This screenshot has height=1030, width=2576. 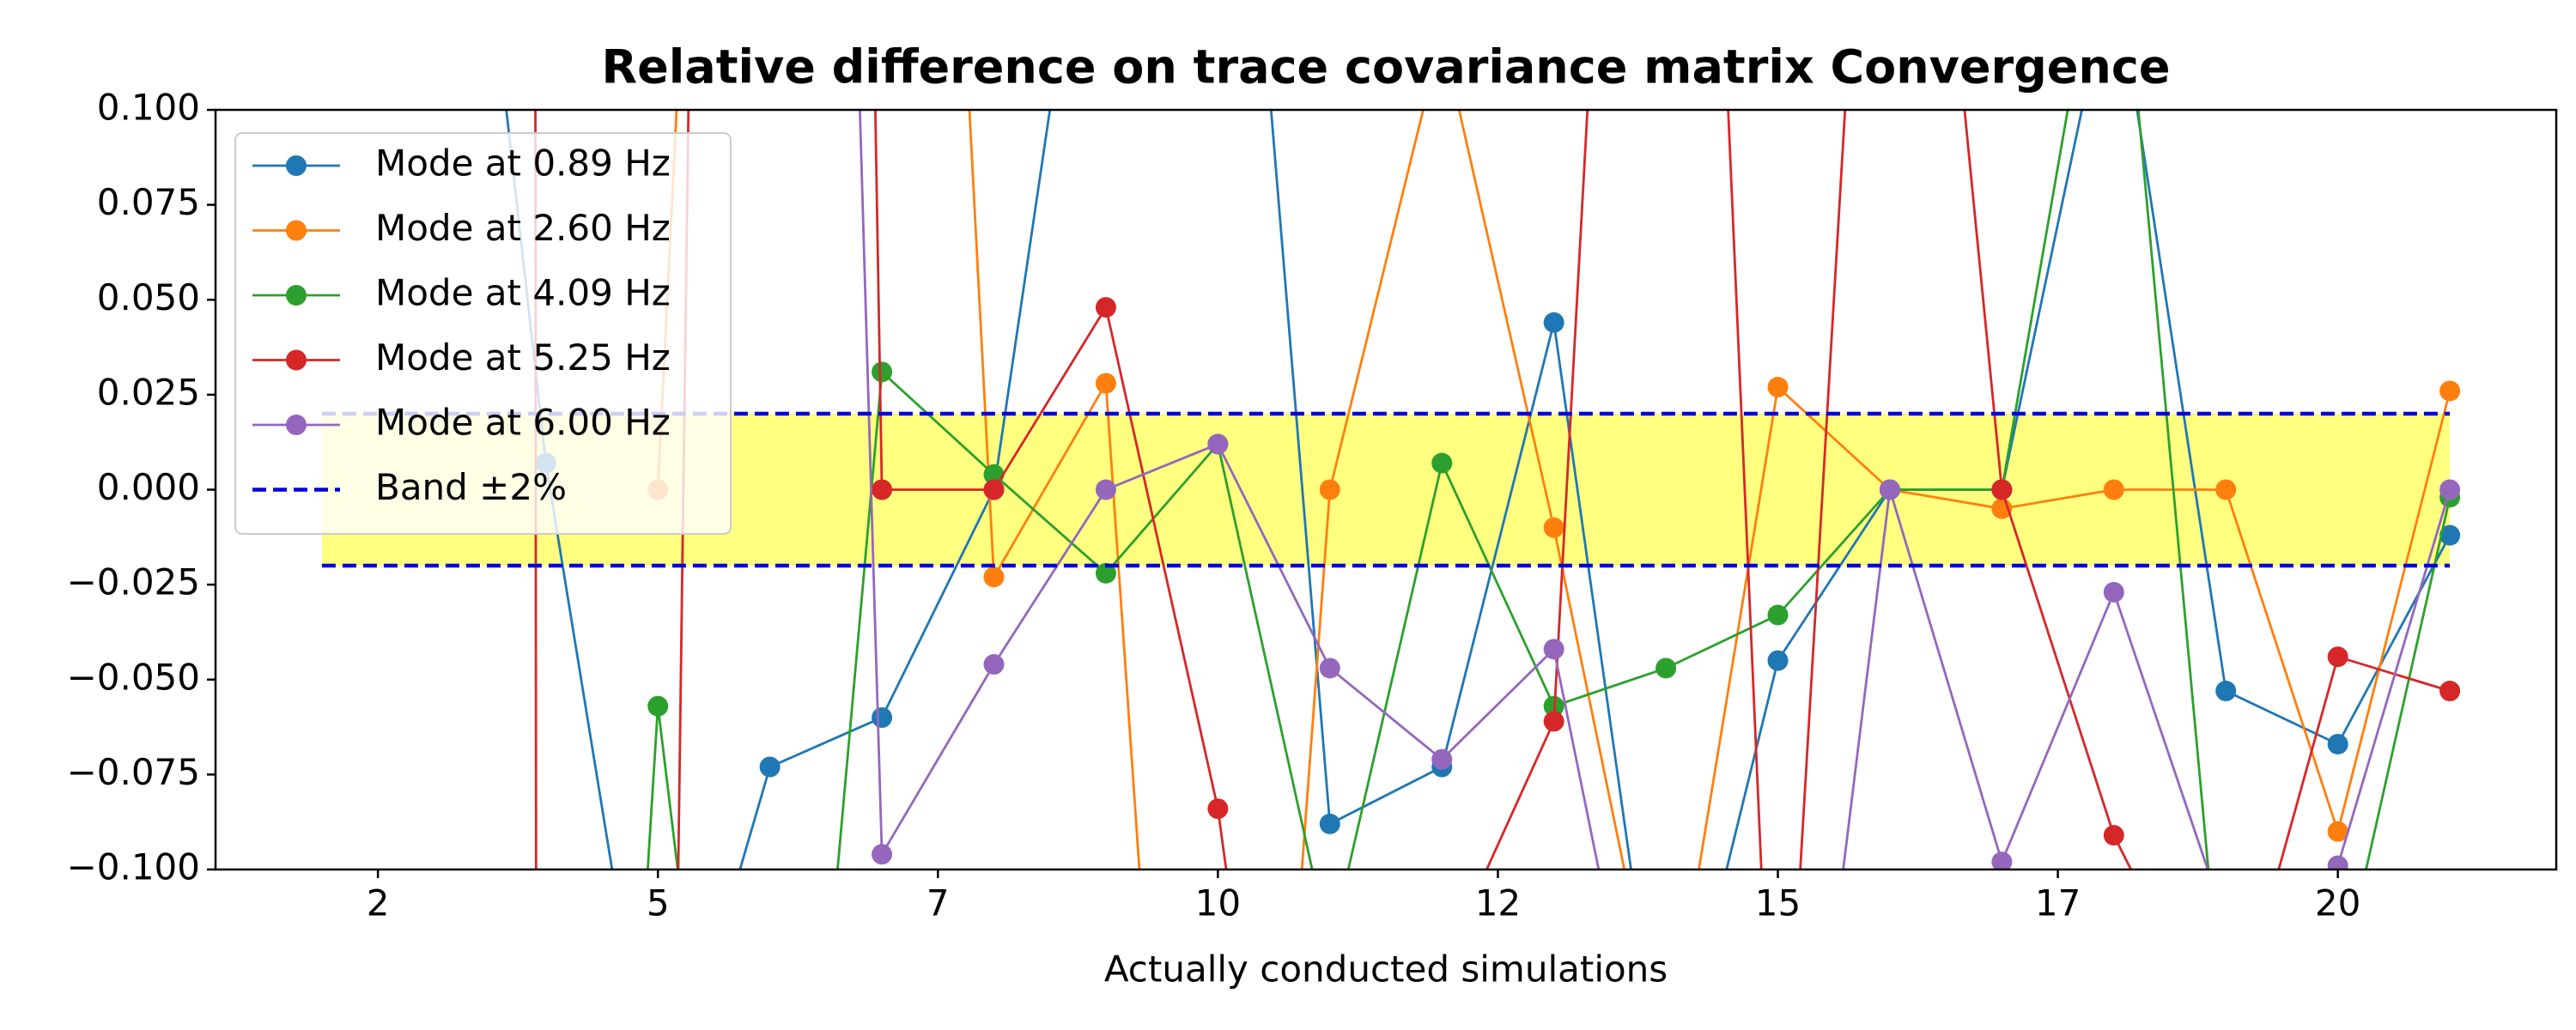 I want to click on legend-label: Mode at 6.00 Hz, so click(x=523, y=423).